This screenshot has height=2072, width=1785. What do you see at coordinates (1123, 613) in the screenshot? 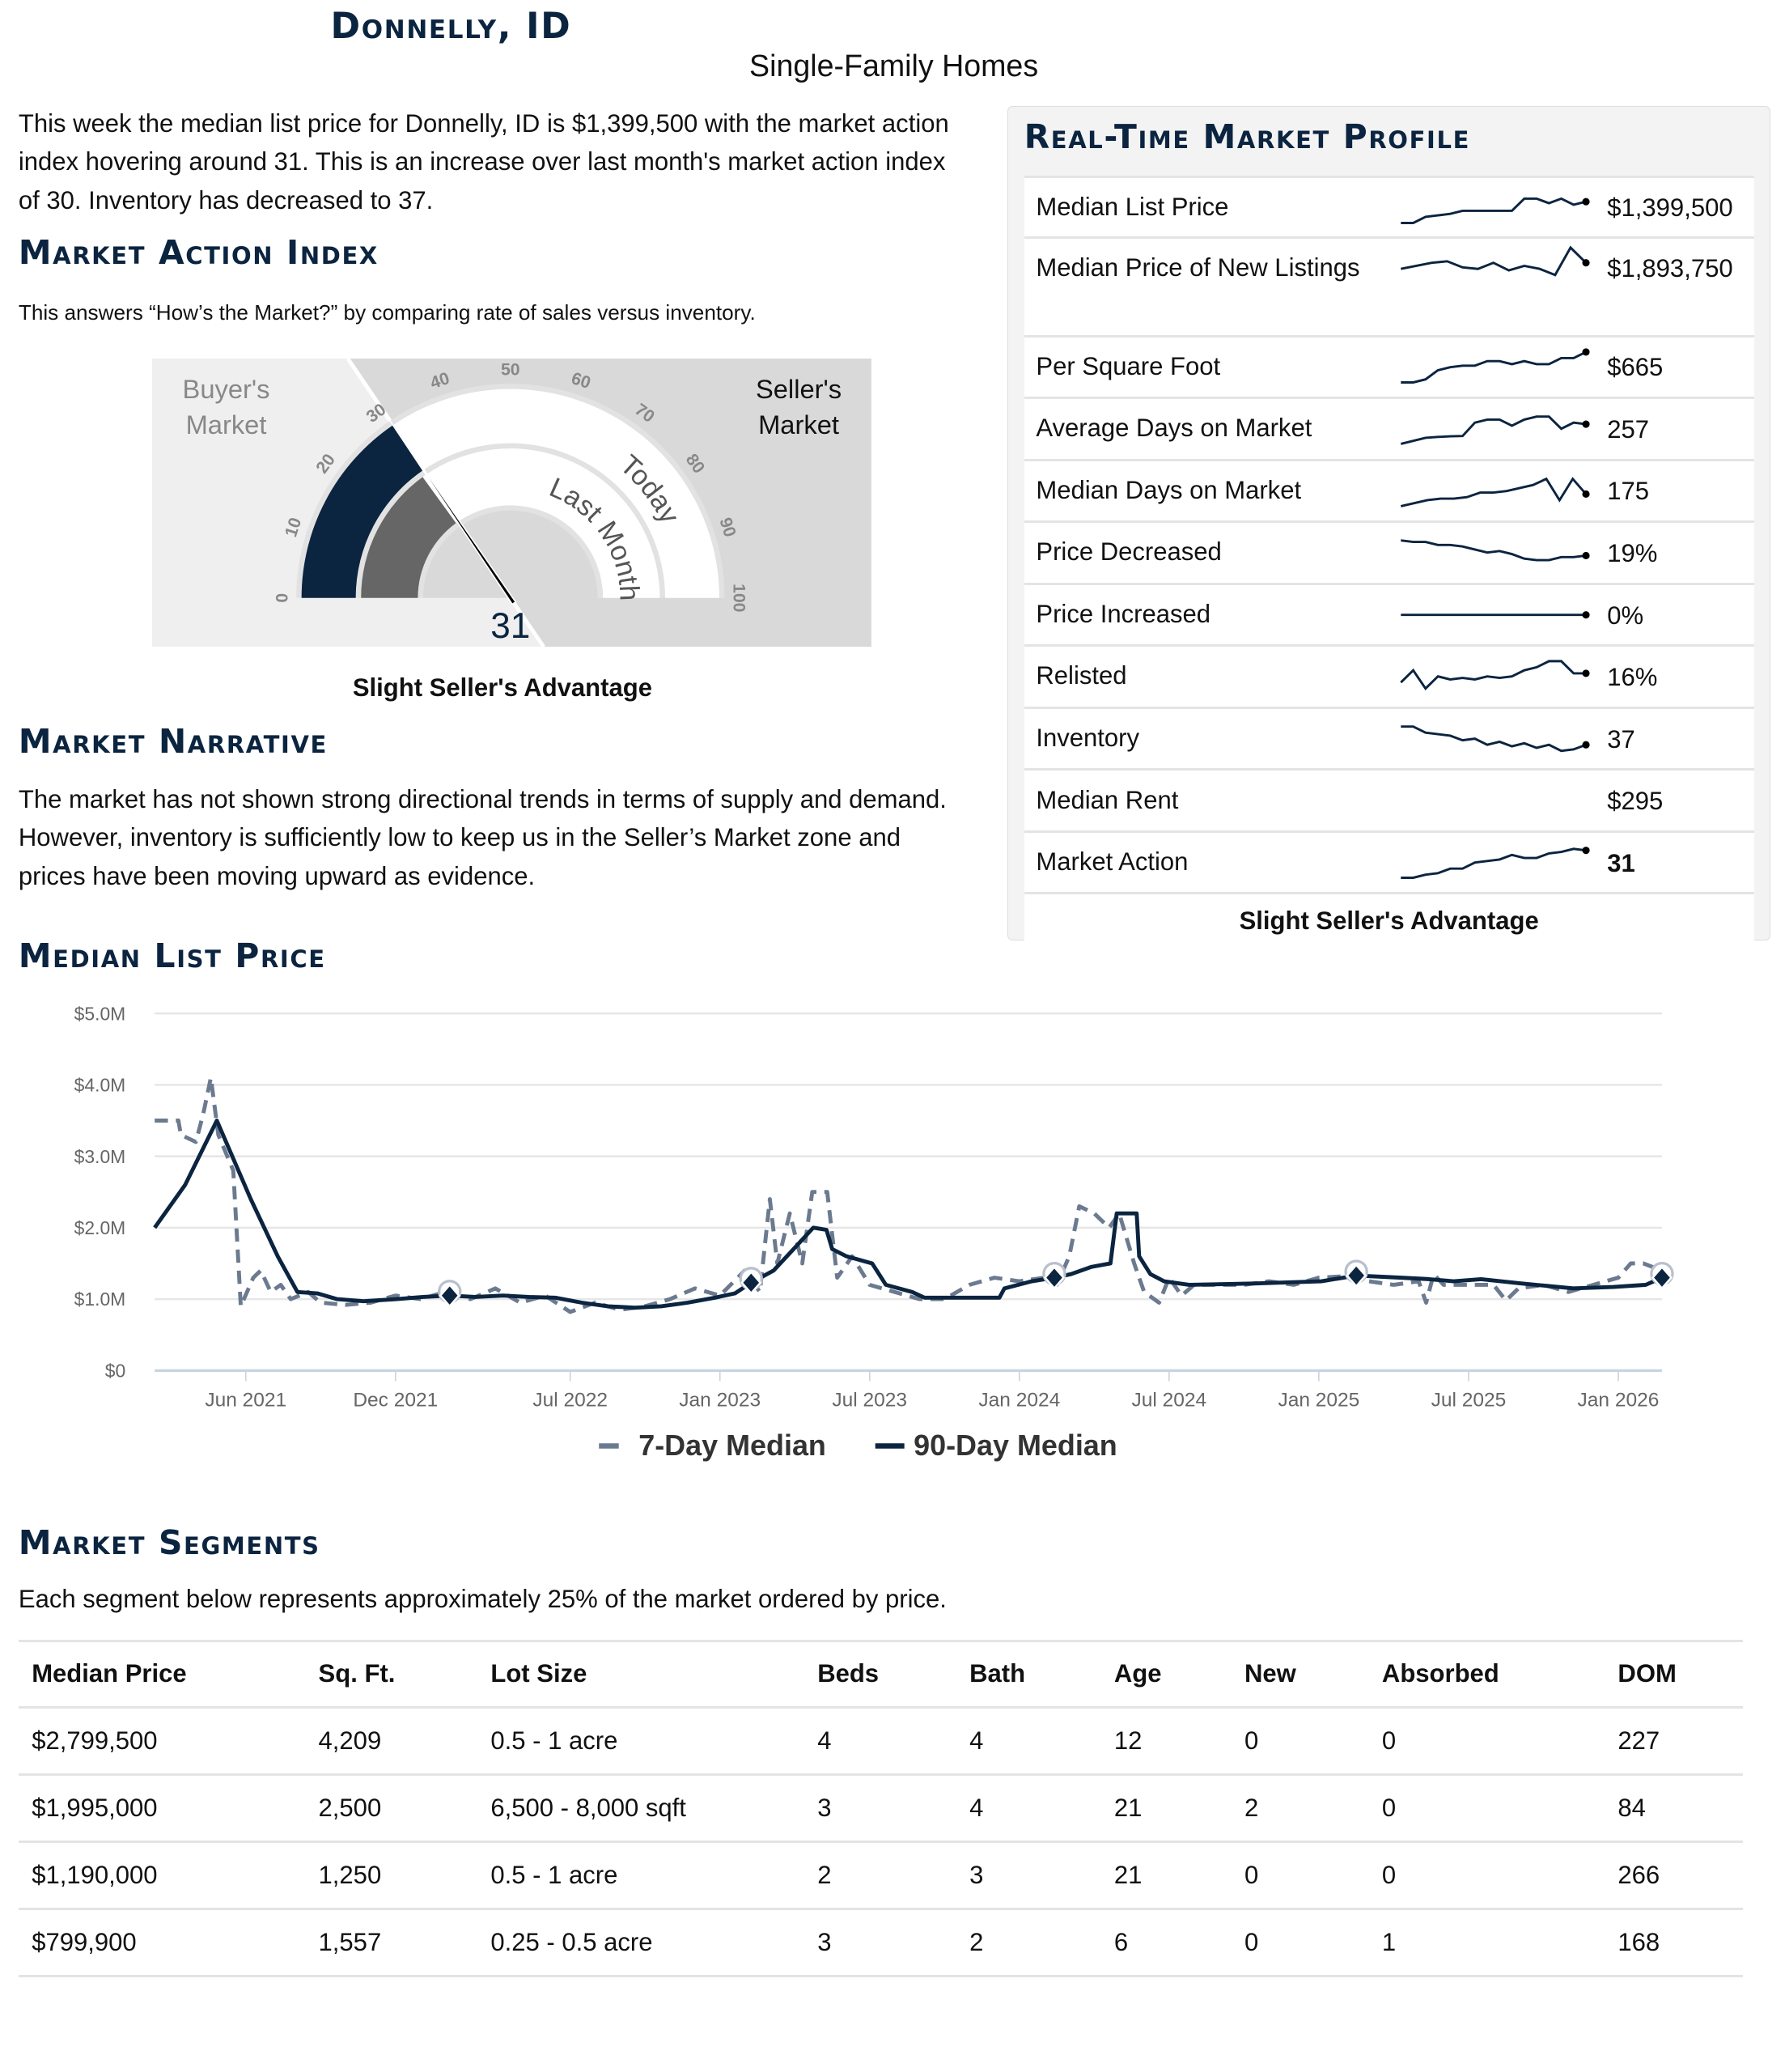
I see `profile-label: Price Increased` at bounding box center [1123, 613].